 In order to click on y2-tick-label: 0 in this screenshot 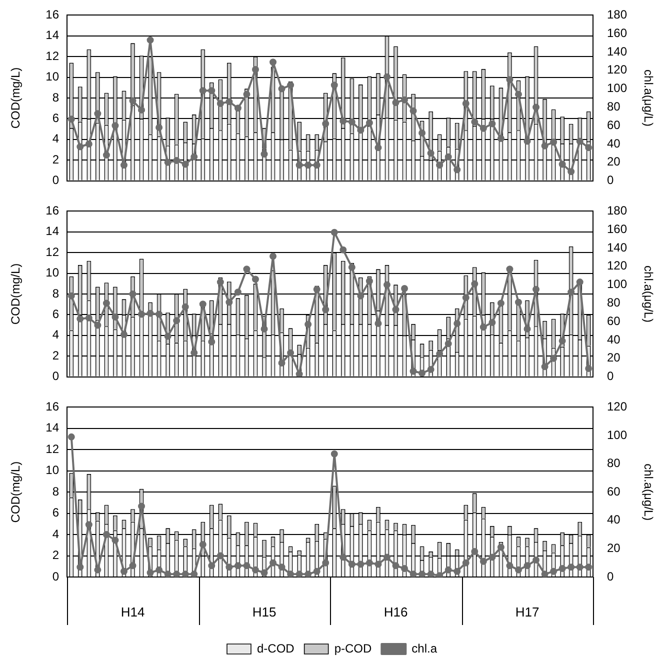, I will do `click(610, 180)`.